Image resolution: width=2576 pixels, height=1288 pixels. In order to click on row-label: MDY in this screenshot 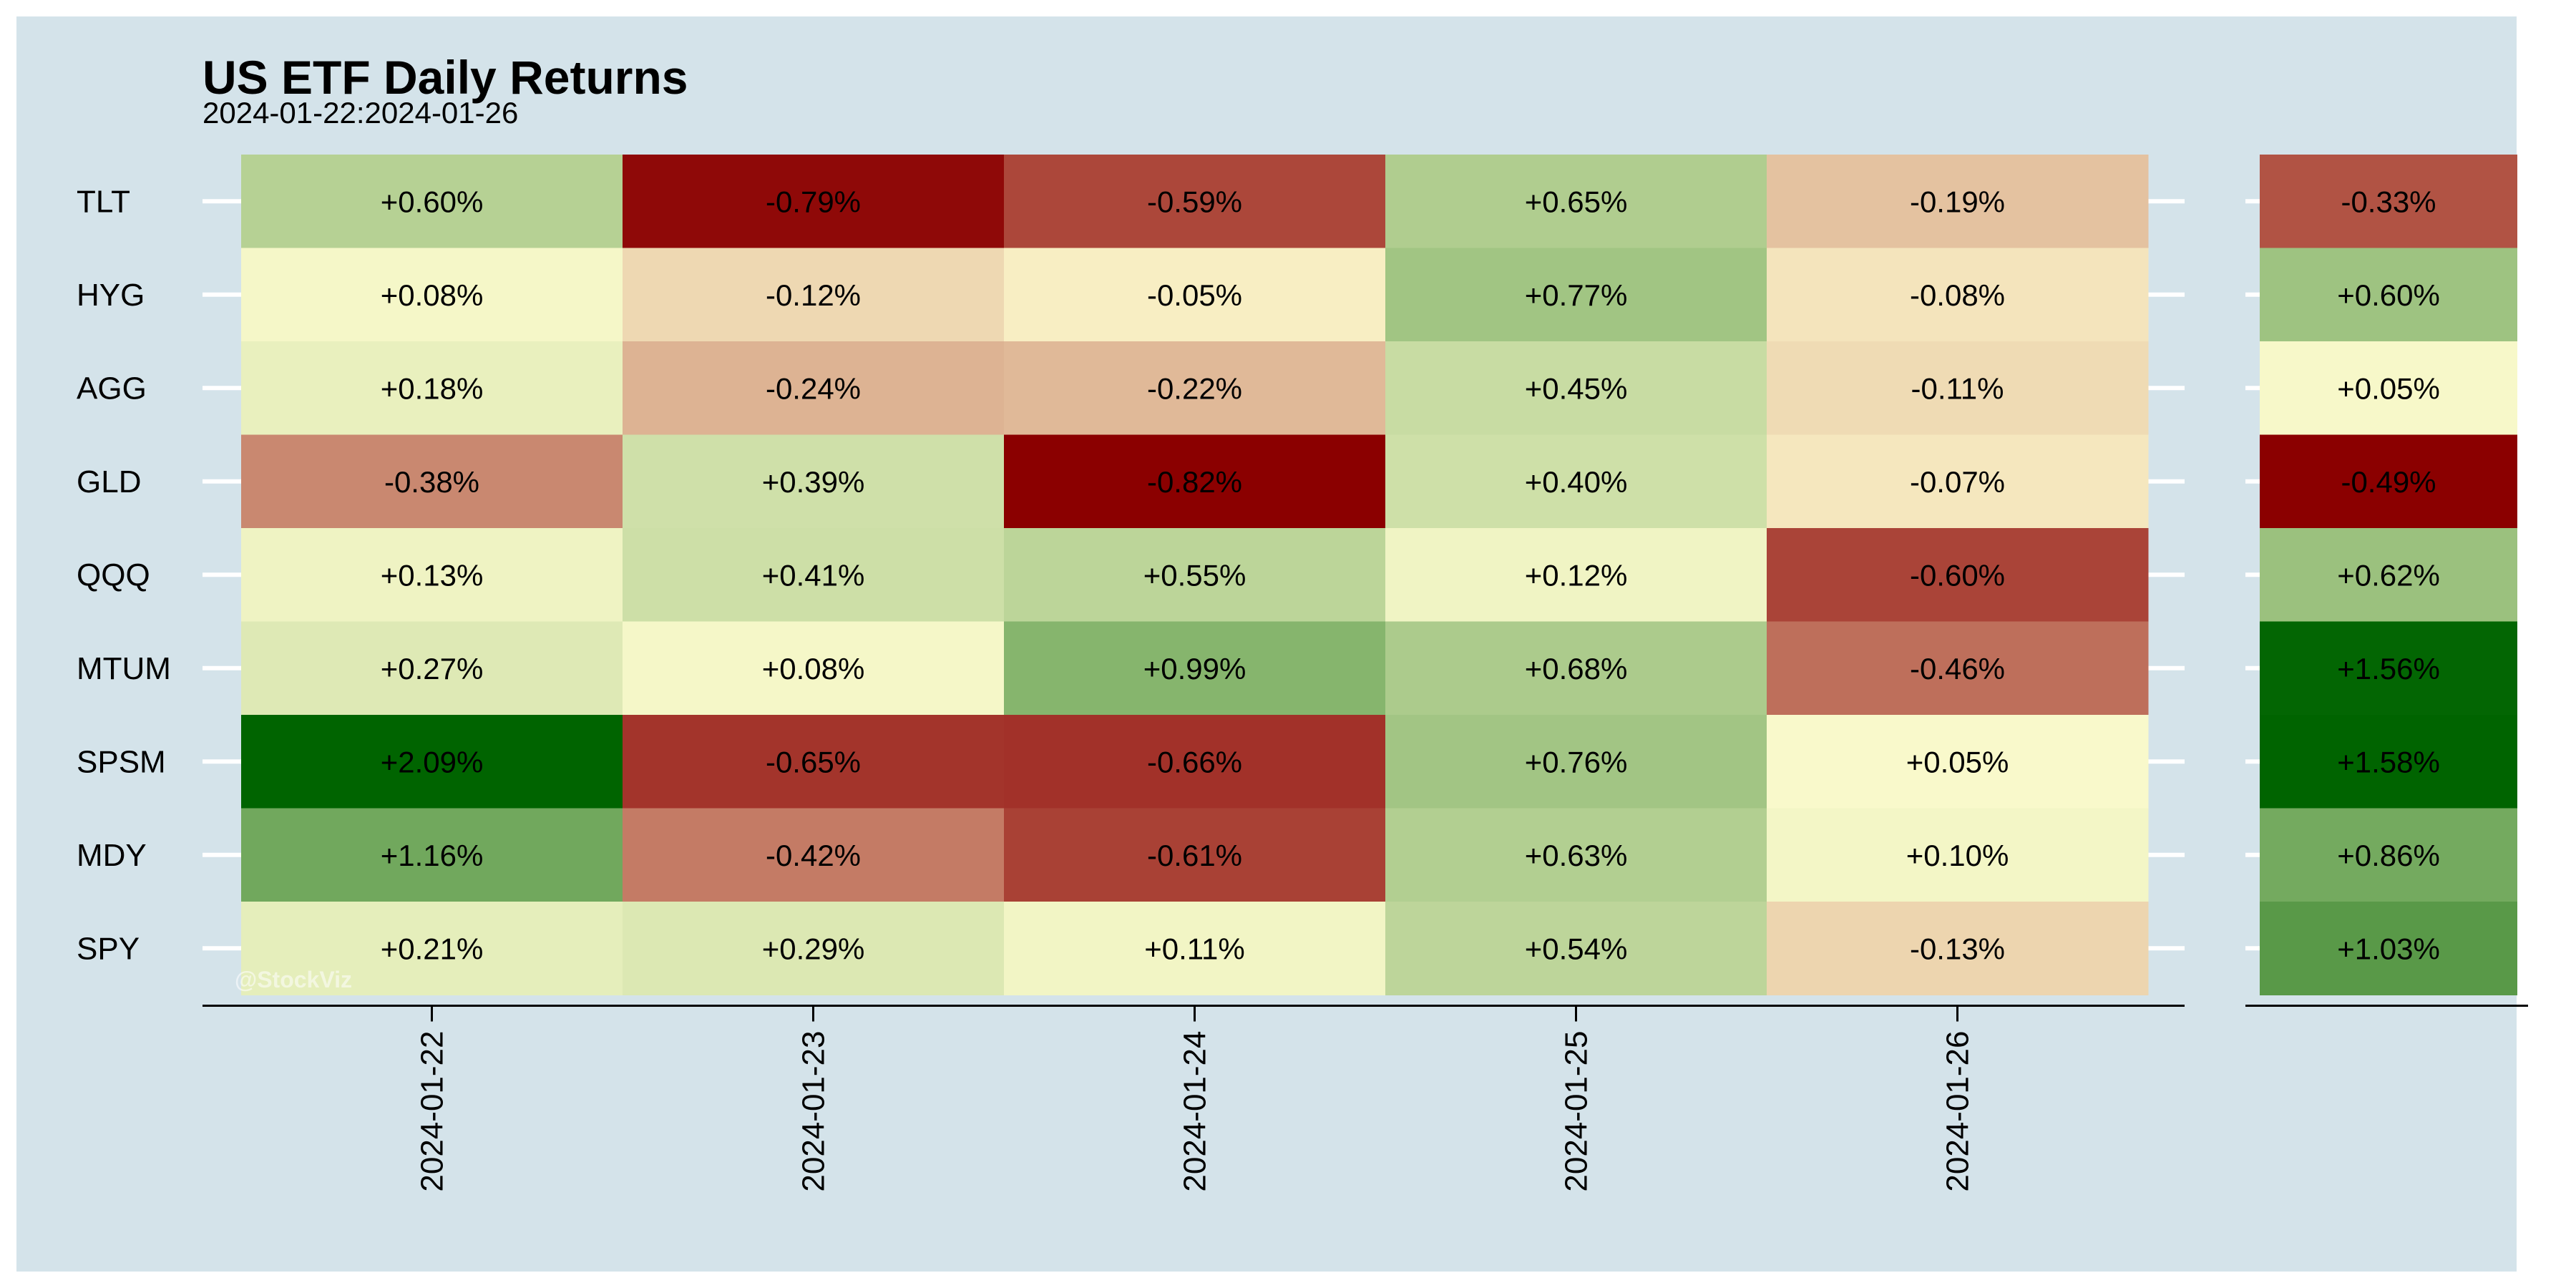, I will do `click(112, 855)`.